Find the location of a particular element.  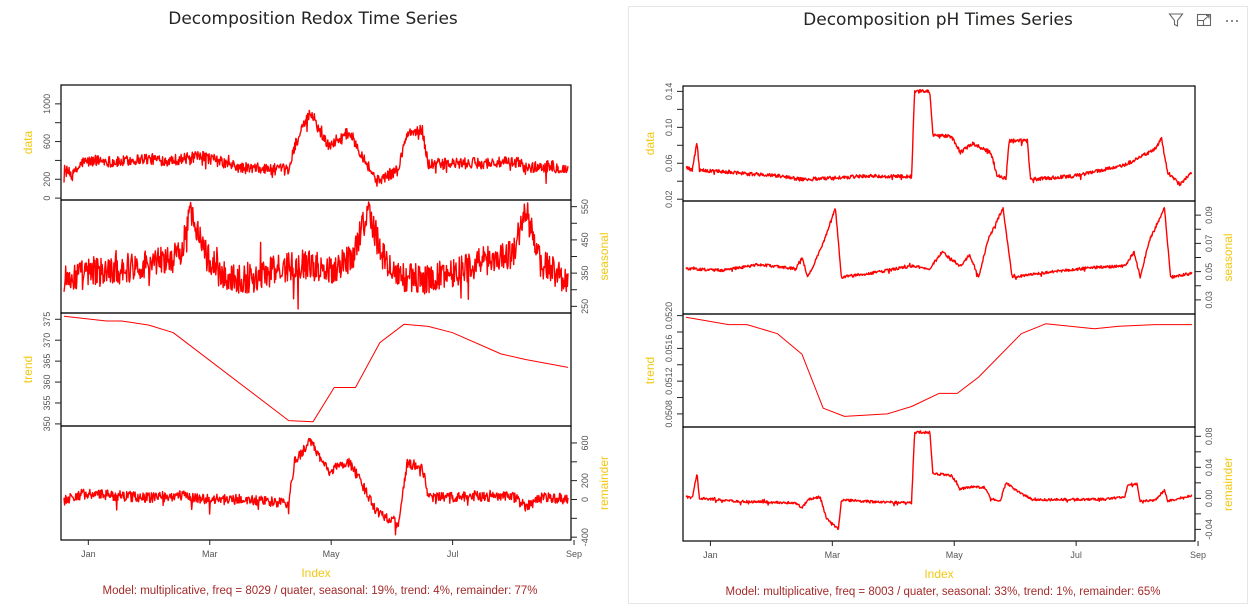

chart-title: Decomposition pH Times Series is located at coordinates (938, 20).